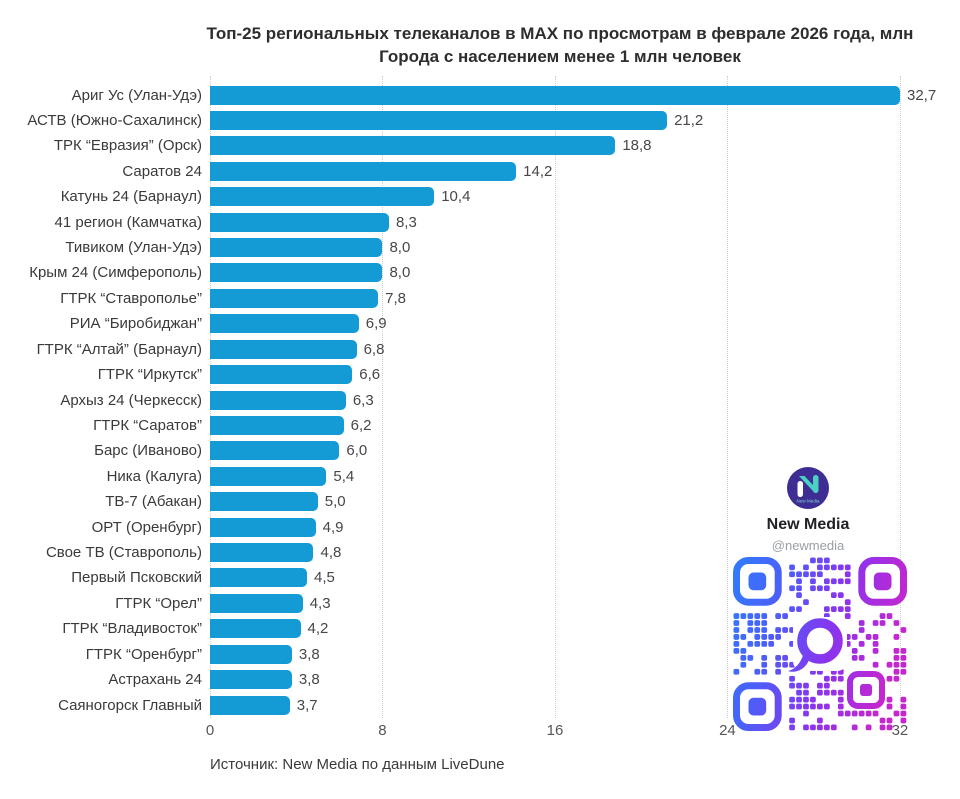  I want to click on category-label: Саратов 24, so click(162, 171).